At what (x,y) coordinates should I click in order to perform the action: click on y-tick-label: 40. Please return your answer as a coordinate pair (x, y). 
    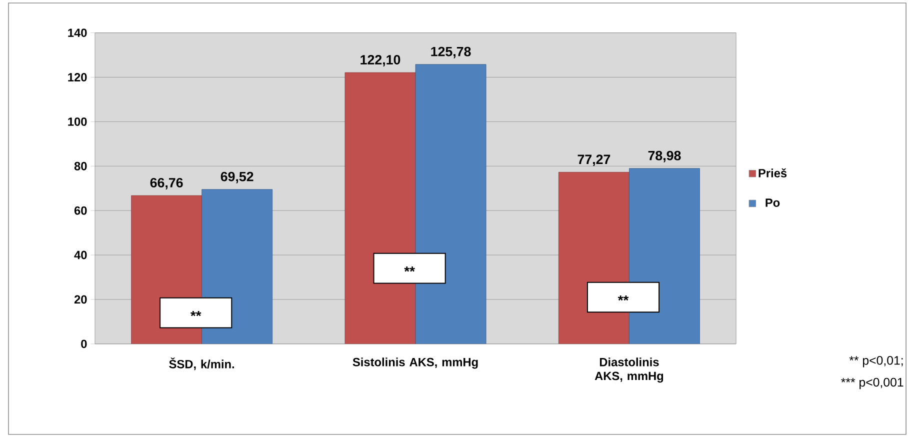
    Looking at the image, I should click on (80, 255).